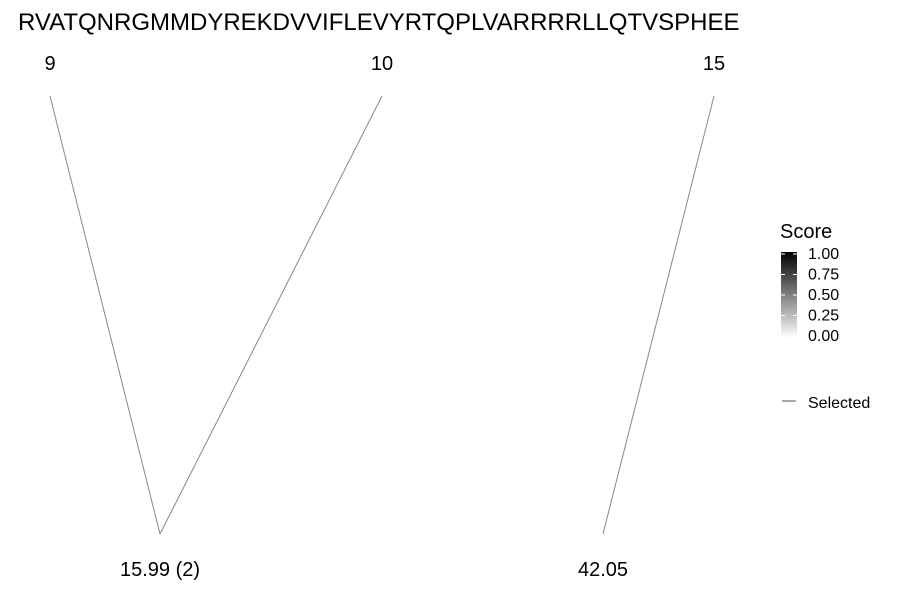  Describe the element at coordinates (839, 403) in the screenshot. I see `legend-selected-label: Selected` at that location.